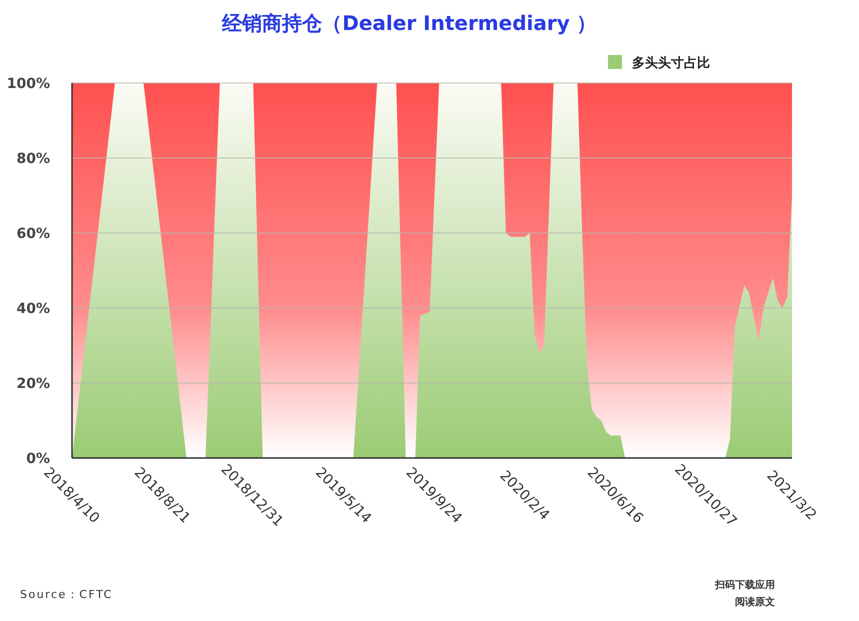 The height and width of the screenshot is (621, 859). I want to click on text: 阅读原文, so click(755, 602).